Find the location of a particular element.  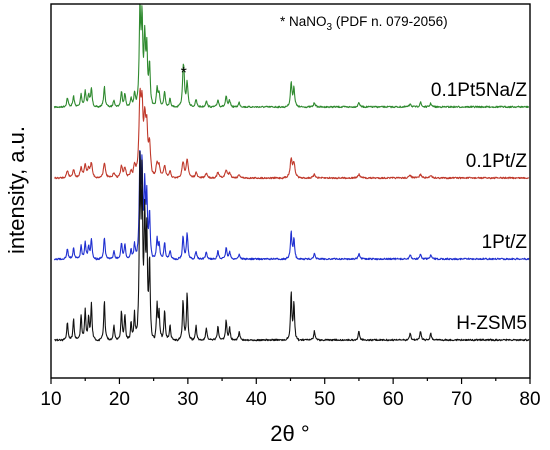

x-axis-title: 2θ ° is located at coordinates (289, 433).